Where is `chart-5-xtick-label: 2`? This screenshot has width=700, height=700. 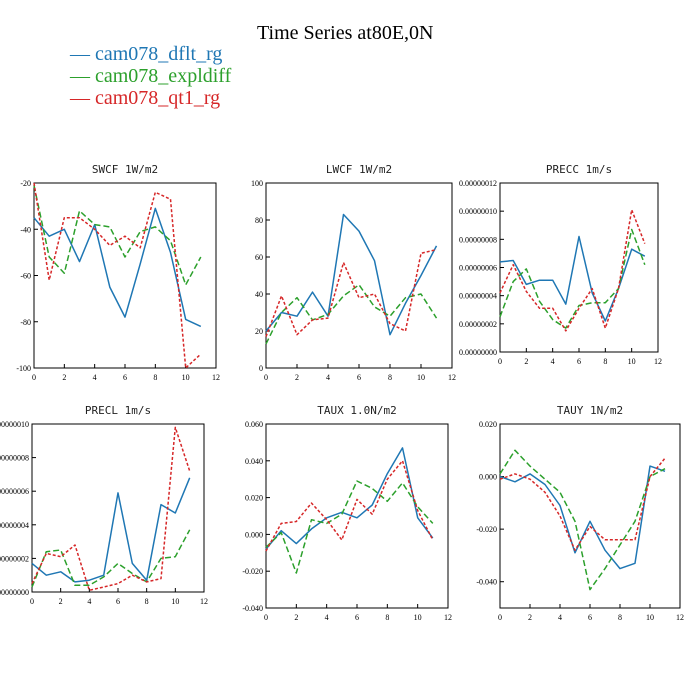
chart-5-xtick-label: 2 is located at coordinates (530, 617).